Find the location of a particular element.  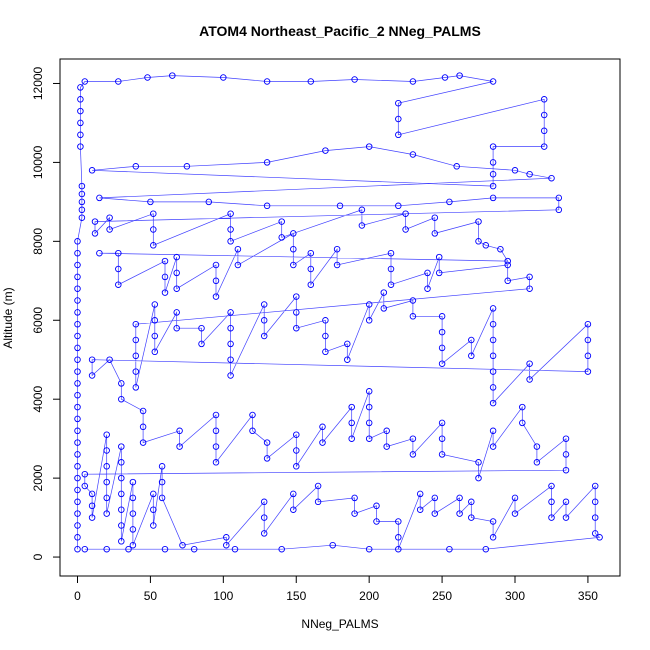

y-tick-label: 0 is located at coordinates (38, 556).